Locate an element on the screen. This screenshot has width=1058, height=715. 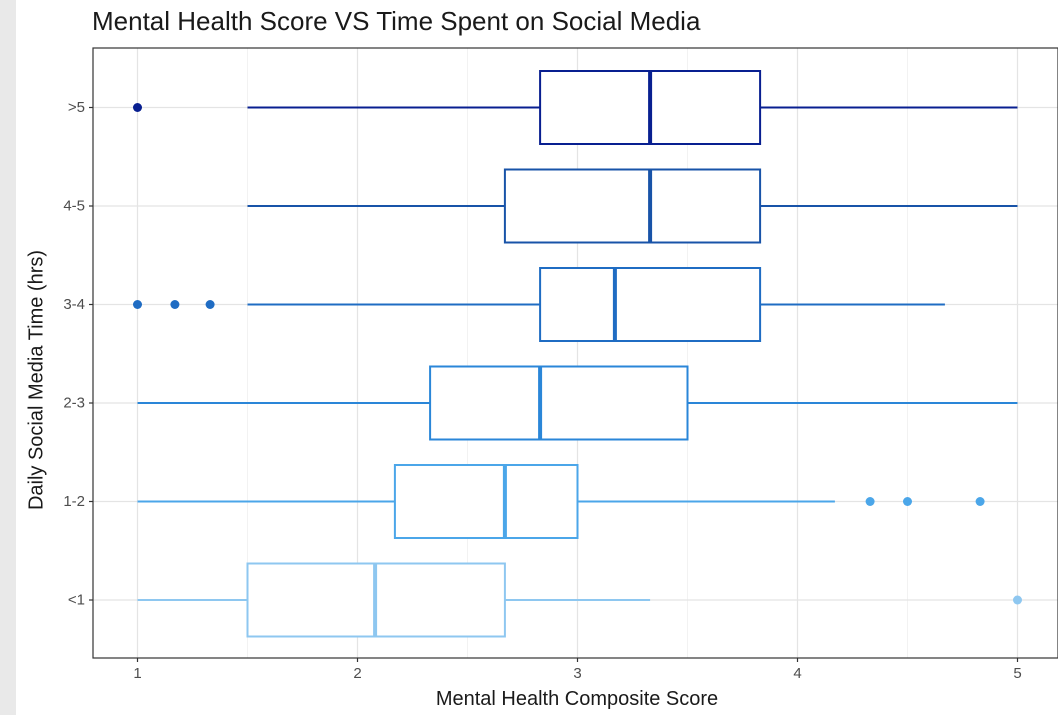
left-margin-strip is located at coordinates (8, 357).